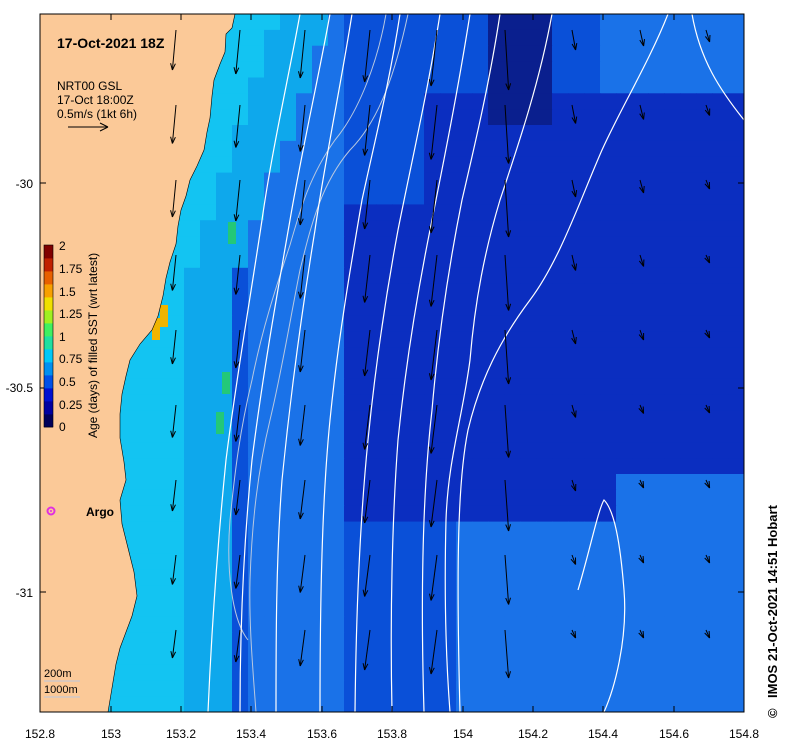 Image resolution: width=789 pixels, height=750 pixels. What do you see at coordinates (97, 114) in the screenshot?
I see `vector-scale-label: 0.5m/s (1kt 6h)` at bounding box center [97, 114].